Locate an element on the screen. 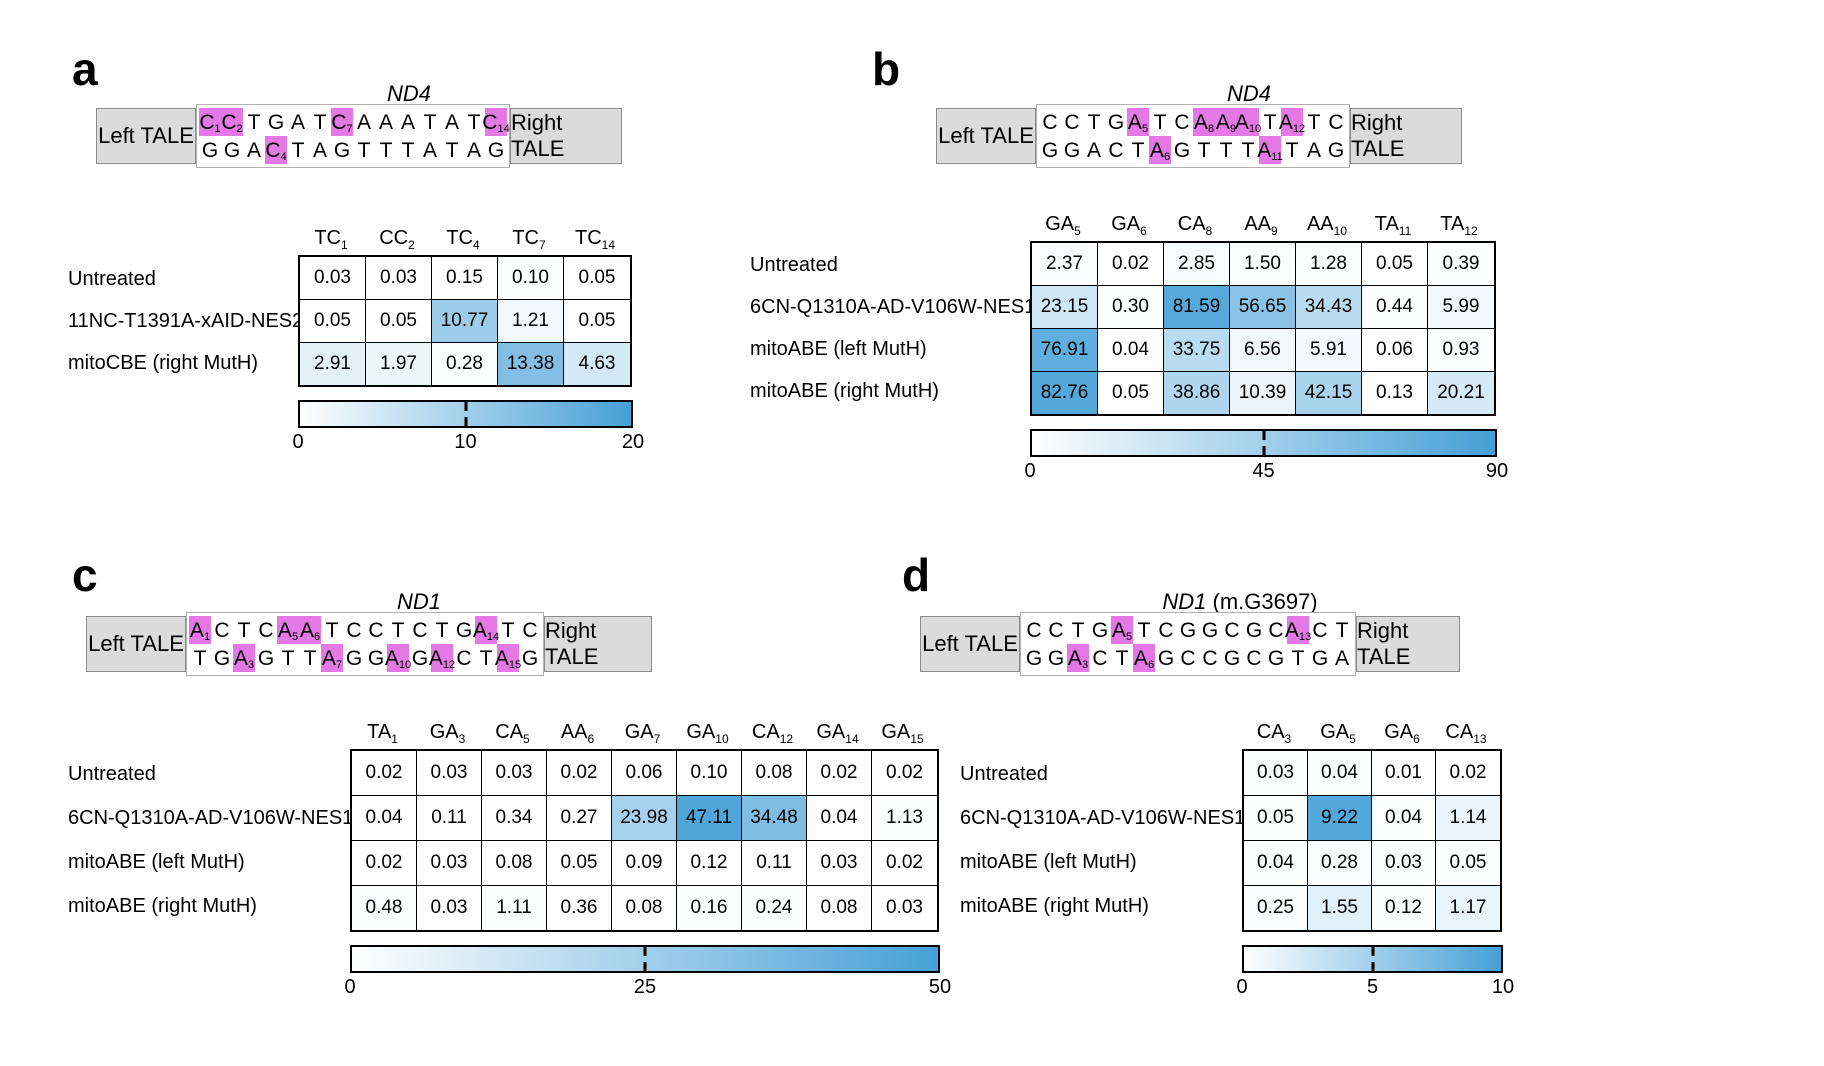 This screenshot has height=1066, width=1824. column-header: TC1 is located at coordinates (331, 239).